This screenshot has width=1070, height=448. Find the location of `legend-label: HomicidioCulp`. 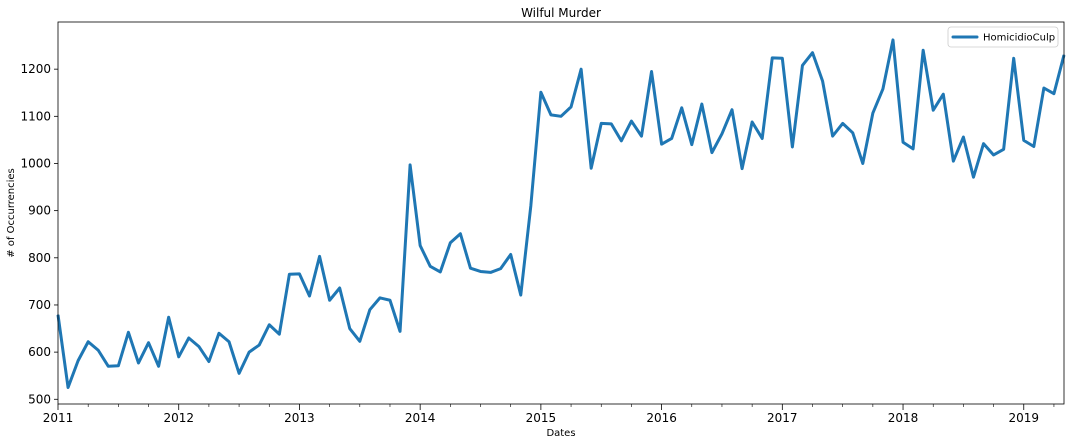

legend-label: HomicidioCulp is located at coordinates (1019, 38).